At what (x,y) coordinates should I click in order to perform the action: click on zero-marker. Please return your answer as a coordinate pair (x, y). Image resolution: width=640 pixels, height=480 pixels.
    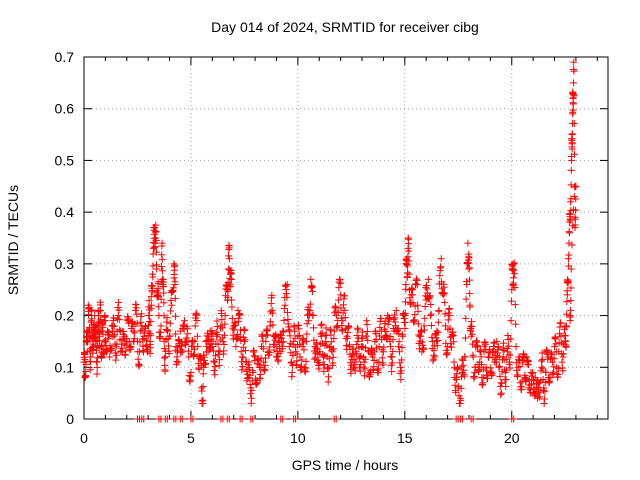
    Looking at the image, I should click on (473, 419).